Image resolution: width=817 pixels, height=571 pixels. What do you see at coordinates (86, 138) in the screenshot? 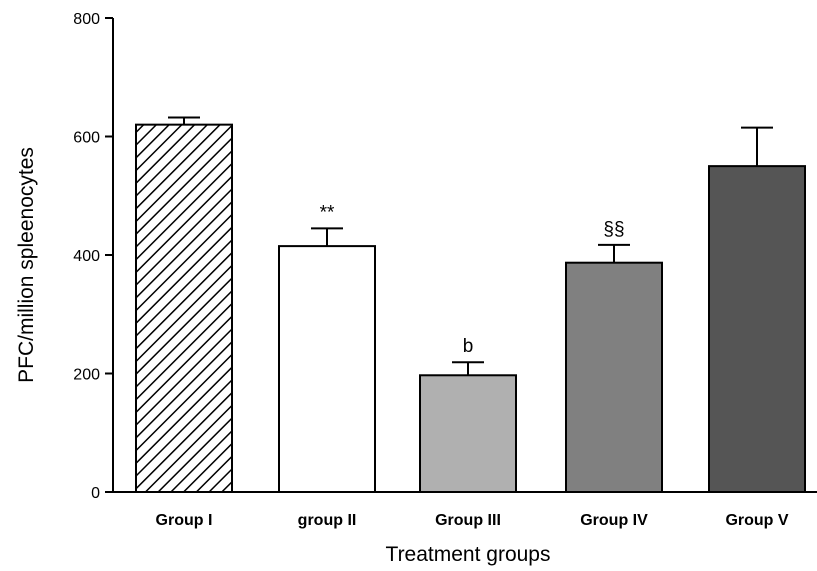
I see `y-tick-label: 600` at bounding box center [86, 138].